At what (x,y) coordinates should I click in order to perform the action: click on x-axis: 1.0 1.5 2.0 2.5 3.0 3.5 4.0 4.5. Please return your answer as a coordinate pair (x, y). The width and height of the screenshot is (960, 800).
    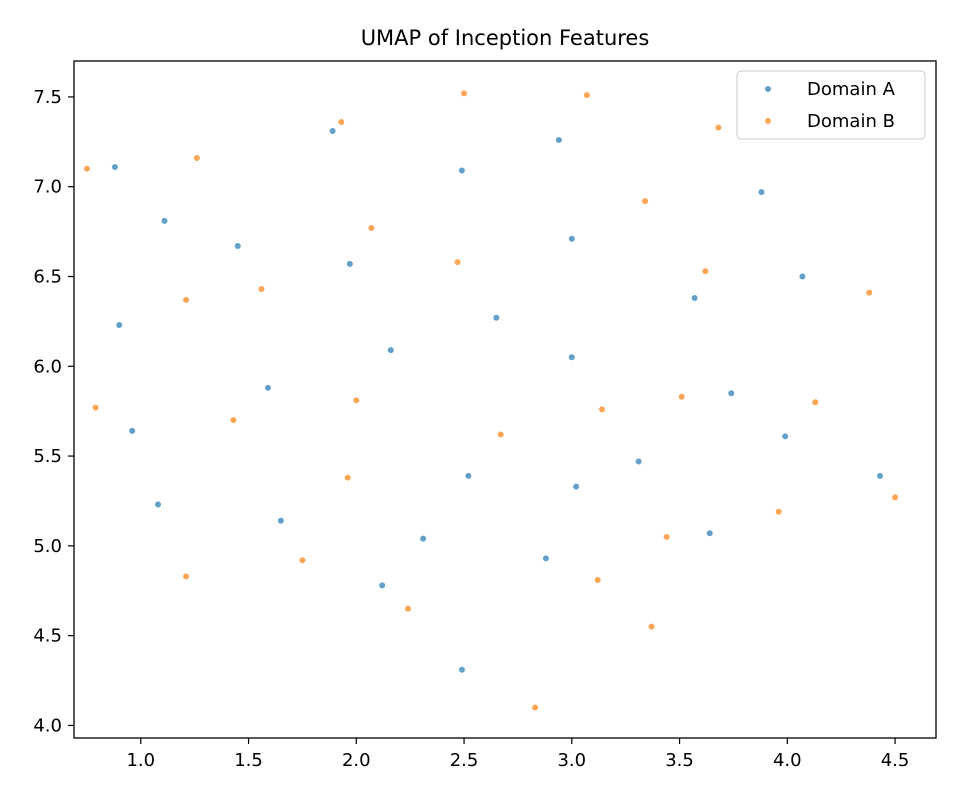
    Looking at the image, I should click on (517, 754).